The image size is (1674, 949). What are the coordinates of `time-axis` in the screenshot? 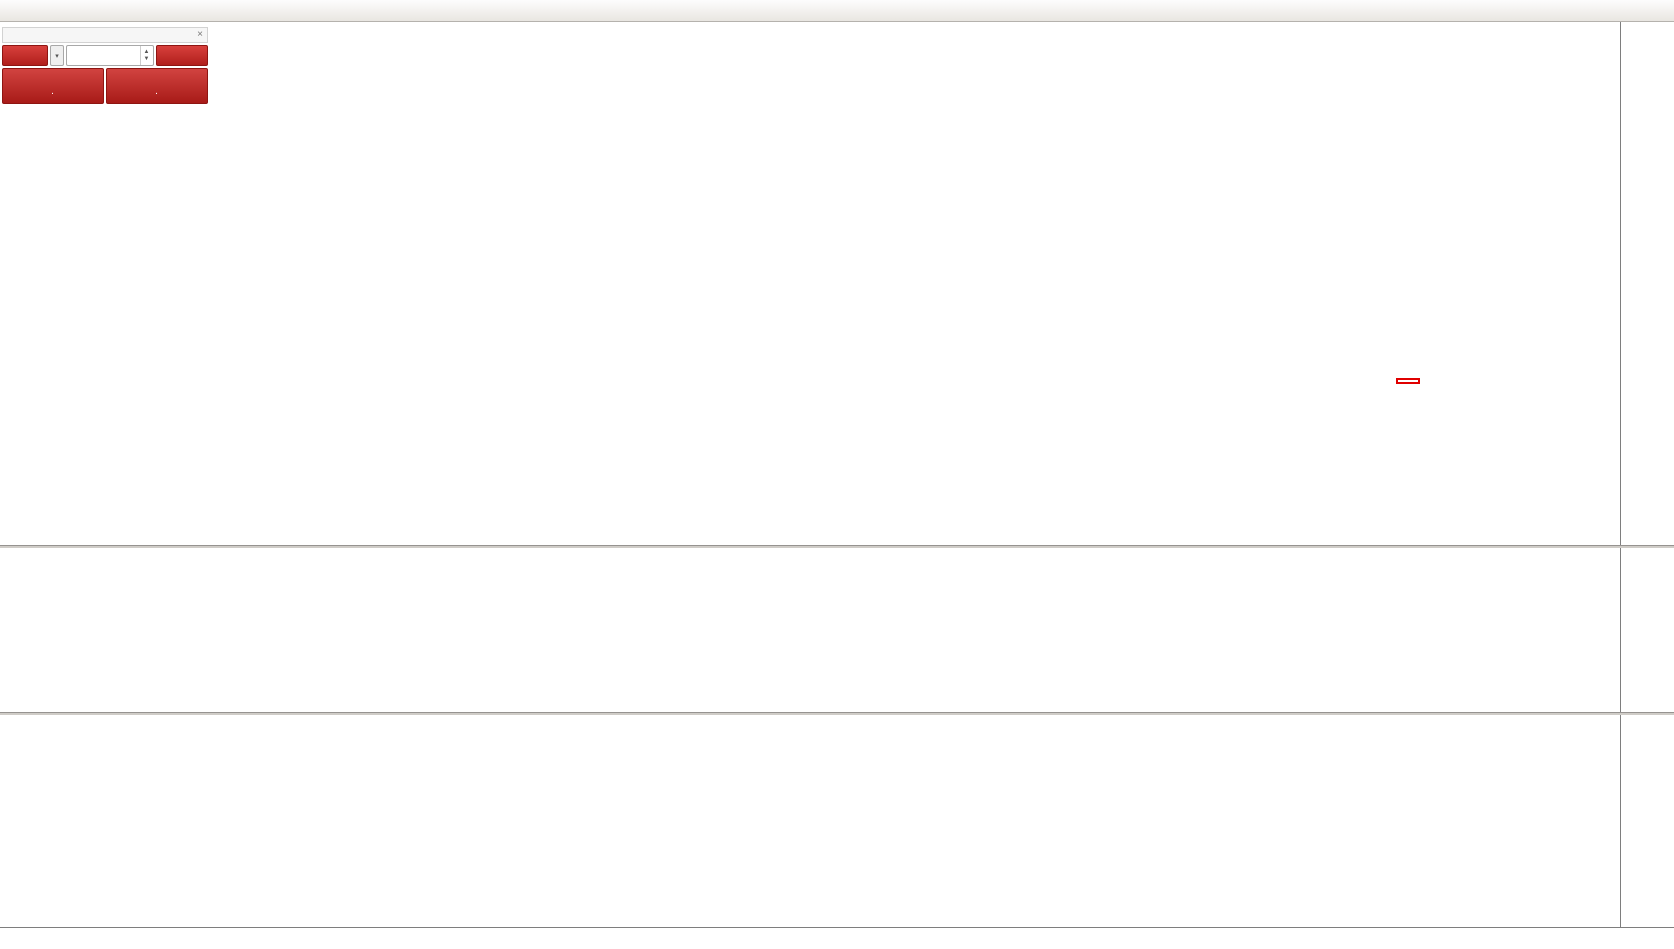 It's located at (837, 938).